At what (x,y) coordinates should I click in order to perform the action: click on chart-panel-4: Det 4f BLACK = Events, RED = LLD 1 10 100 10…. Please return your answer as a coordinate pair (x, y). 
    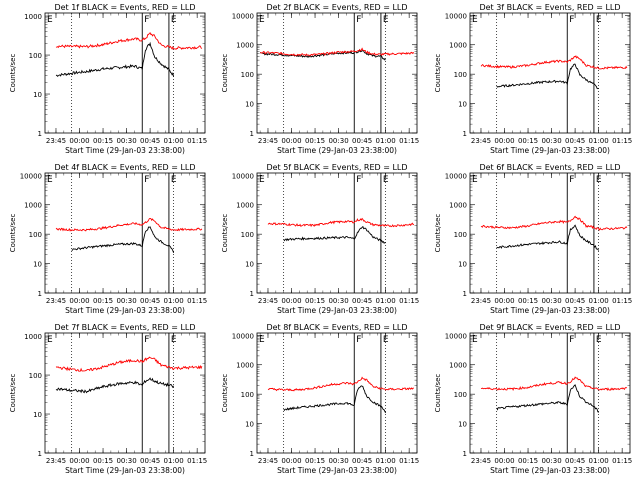
    Looking at the image, I should click on (108, 239).